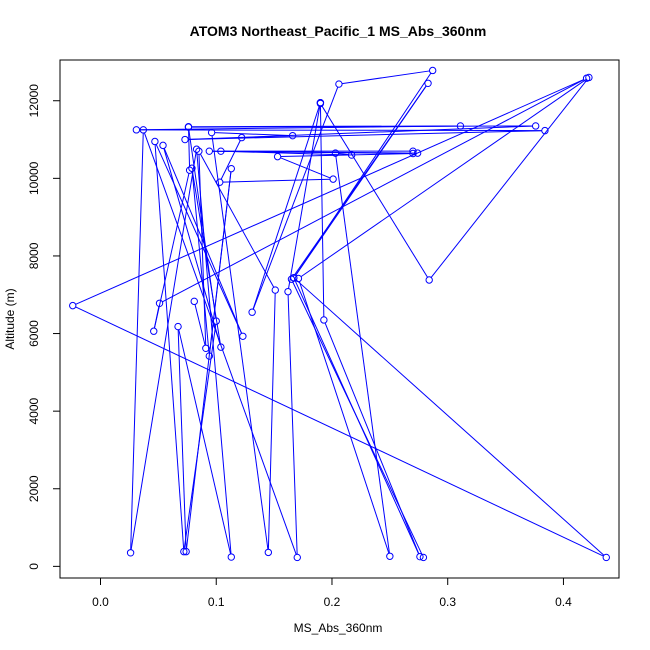 The image size is (650, 650). Describe the element at coordinates (34, 255) in the screenshot. I see `y-tick-label: 8000` at that location.